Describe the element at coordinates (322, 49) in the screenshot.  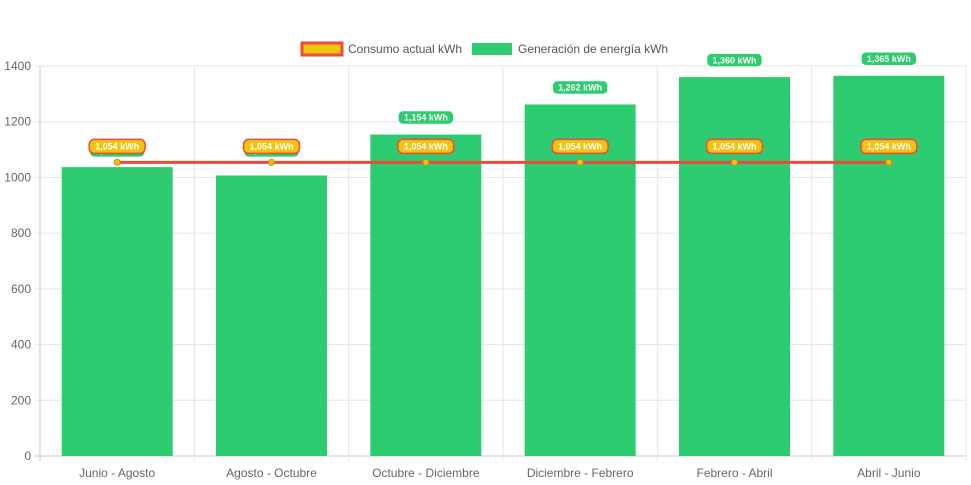
I see `legend-swatch-consumo` at that location.